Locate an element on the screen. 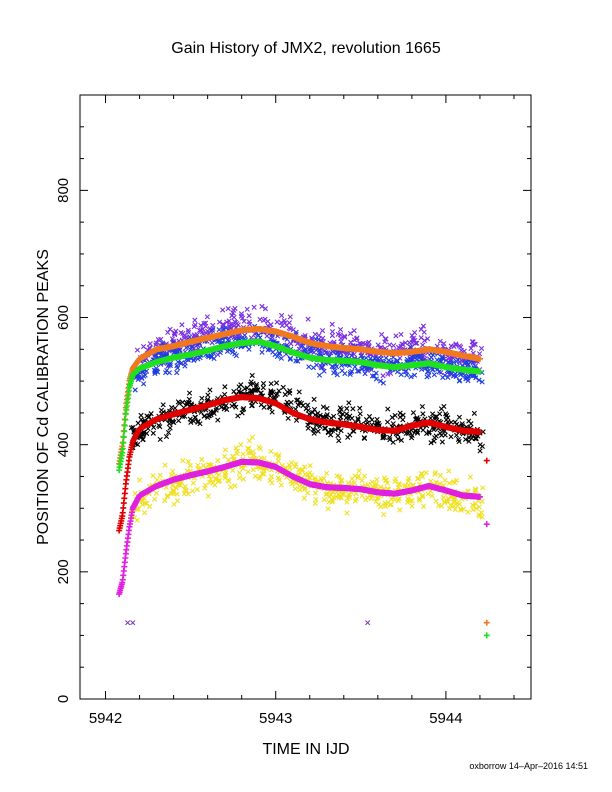 This screenshot has width=612, height=792. y-tick-label: 800 is located at coordinates (63, 190).